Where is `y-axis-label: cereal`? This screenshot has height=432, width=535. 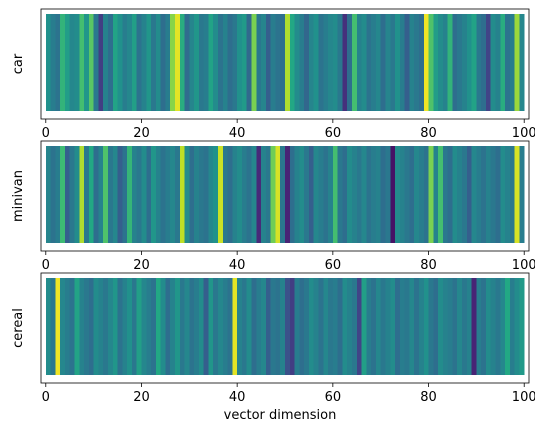
y-axis-label: cereal is located at coordinates (18, 328).